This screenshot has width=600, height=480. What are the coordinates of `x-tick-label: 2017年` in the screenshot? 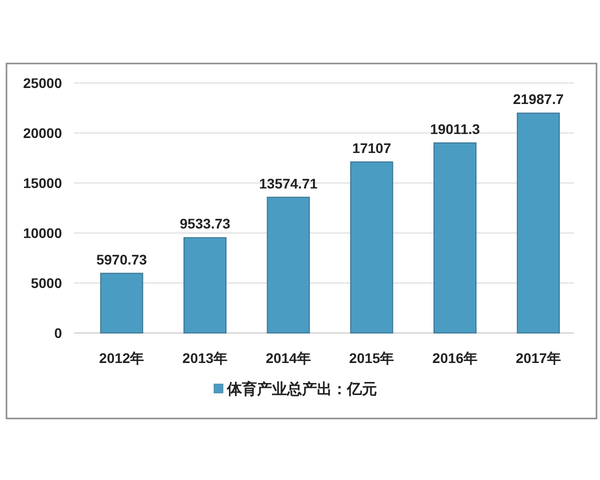 It's located at (538, 358).